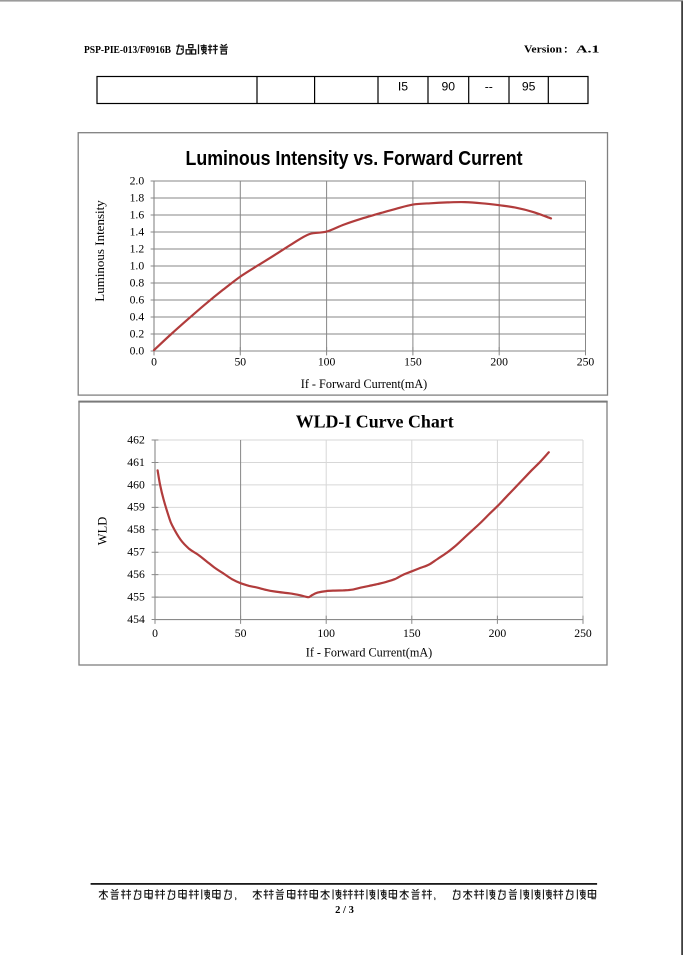 This screenshot has height=955, width=683. Describe the element at coordinates (137, 351) in the screenshot. I see `svg-text: 0.0` at that location.